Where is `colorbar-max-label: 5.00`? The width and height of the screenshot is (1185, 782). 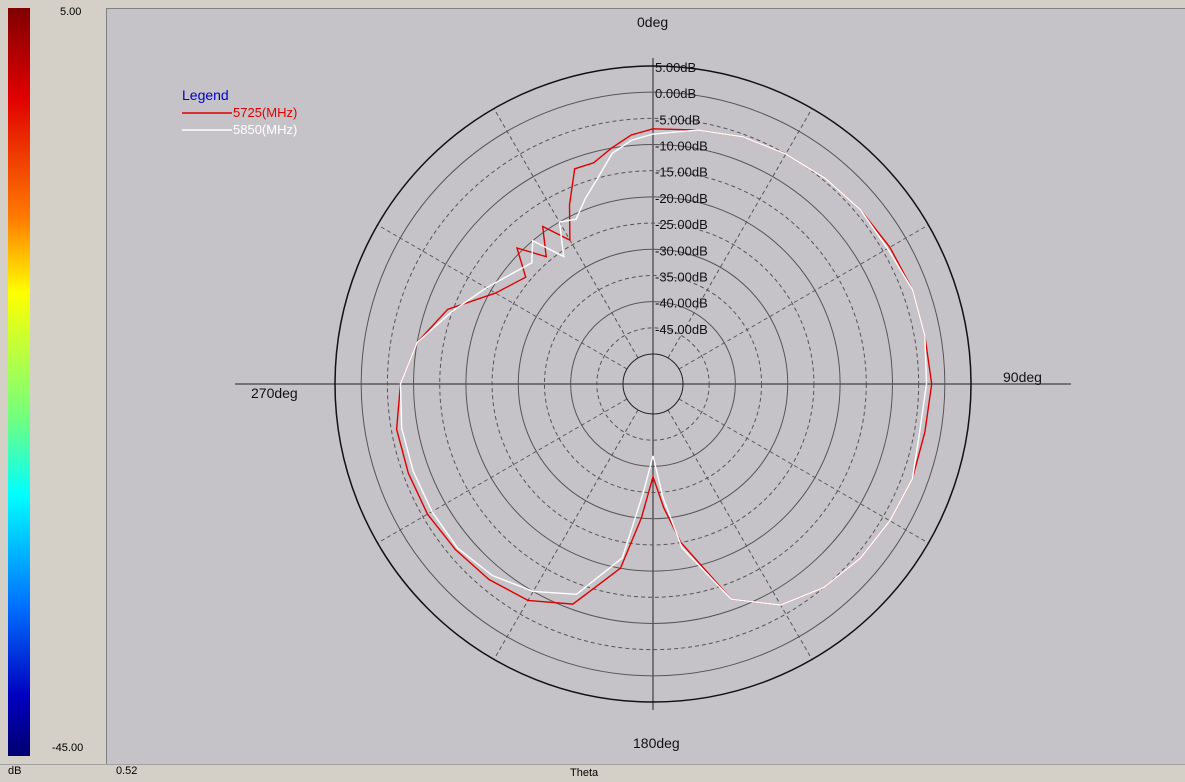
colorbar-max-label: 5.00 is located at coordinates (71, 12).